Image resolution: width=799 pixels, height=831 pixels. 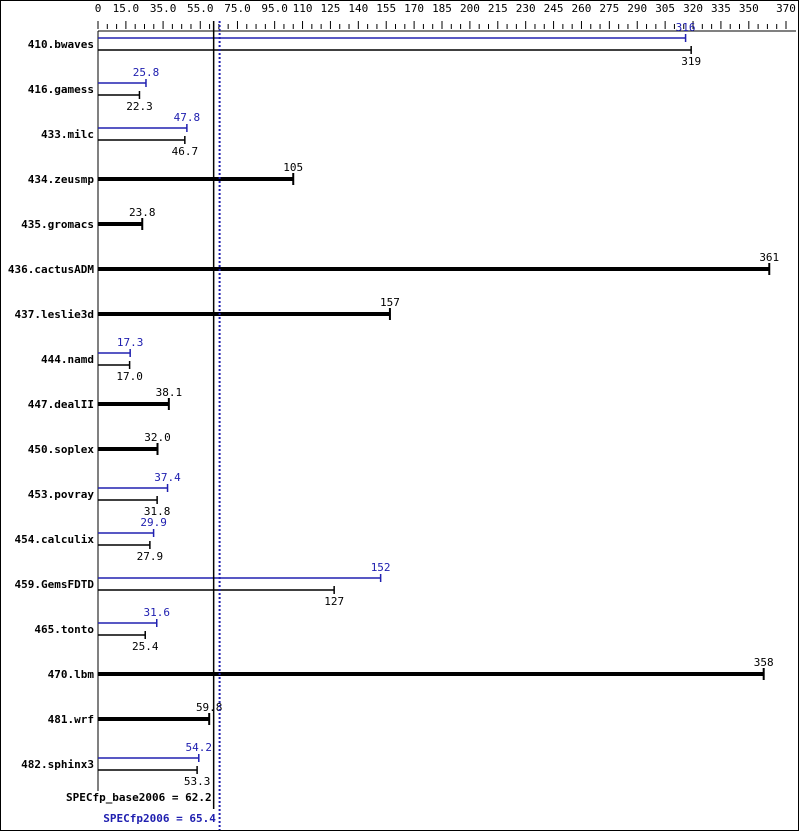 I want to click on x-tick-label: 245, so click(x=554, y=8).